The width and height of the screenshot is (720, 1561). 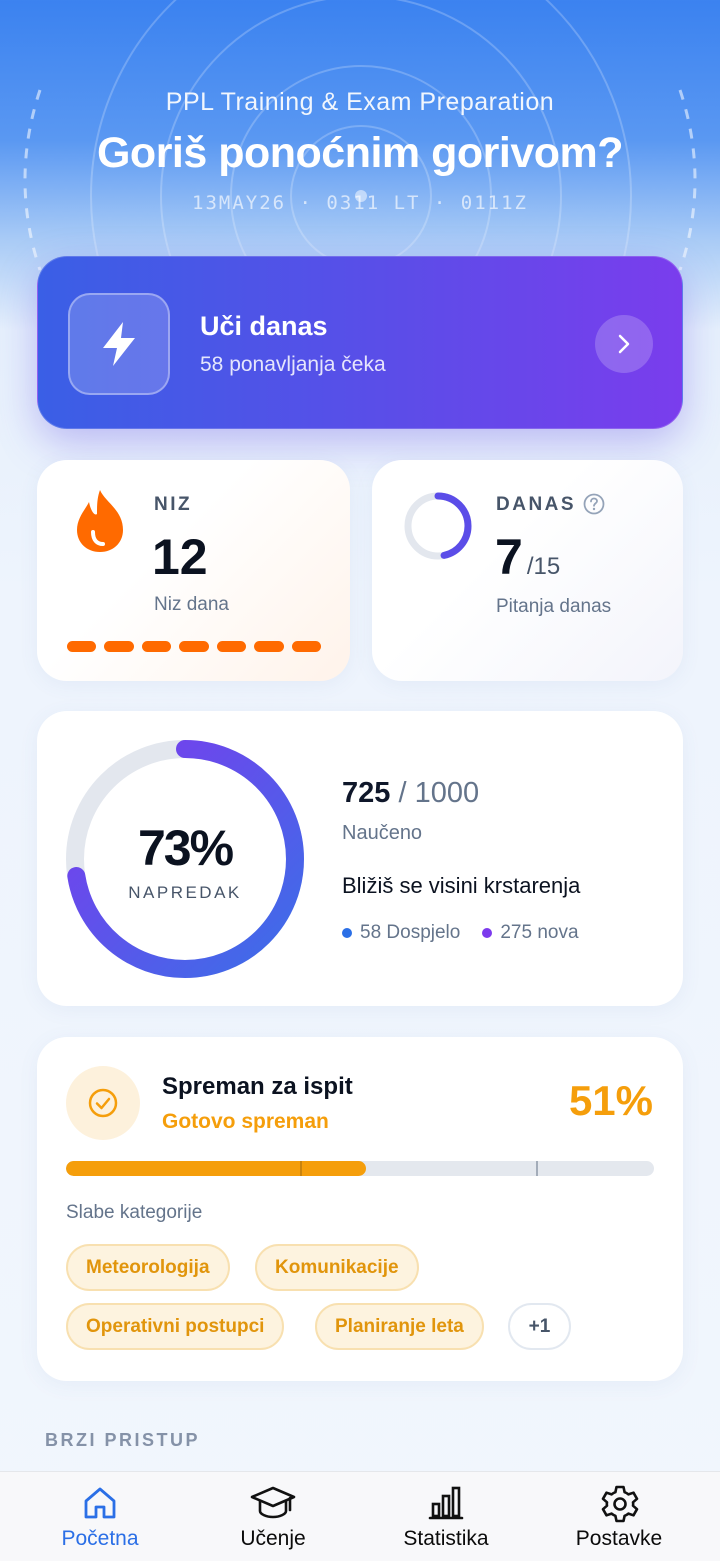 What do you see at coordinates (360, 1168) in the screenshot?
I see `readiness-bar` at bounding box center [360, 1168].